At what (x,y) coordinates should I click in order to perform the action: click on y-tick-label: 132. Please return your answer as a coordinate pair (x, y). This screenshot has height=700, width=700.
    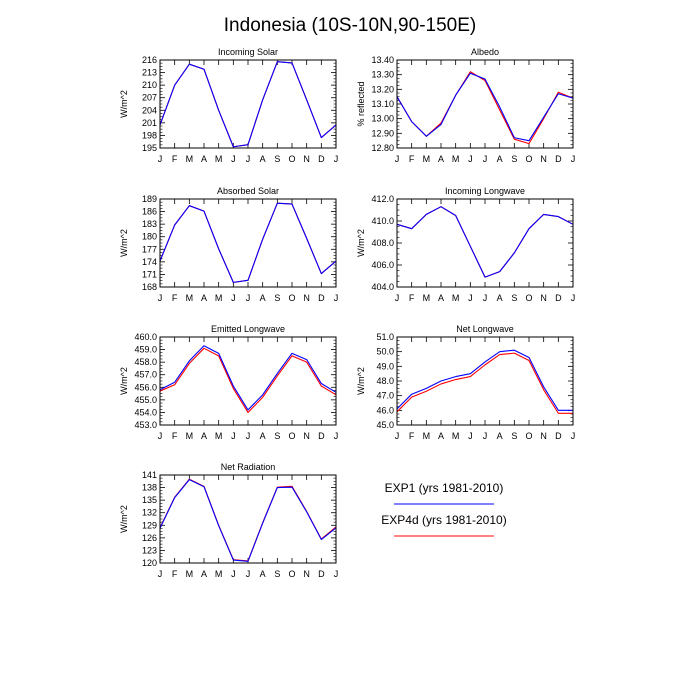
    Looking at the image, I should click on (149, 513).